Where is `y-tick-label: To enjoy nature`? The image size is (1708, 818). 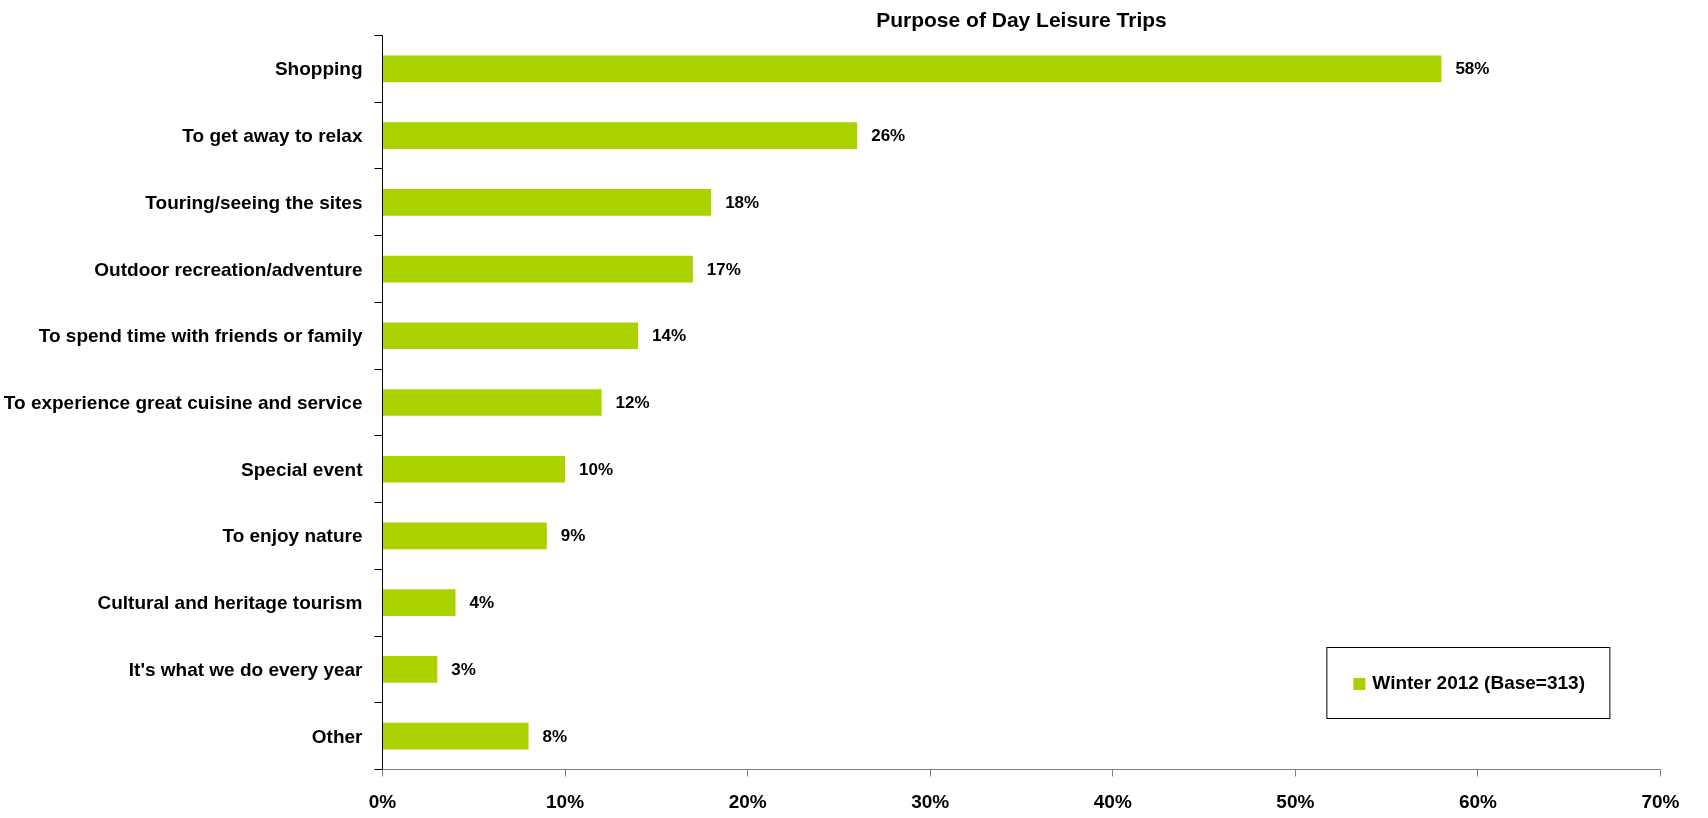
y-tick-label: To enjoy nature is located at coordinates (292, 536).